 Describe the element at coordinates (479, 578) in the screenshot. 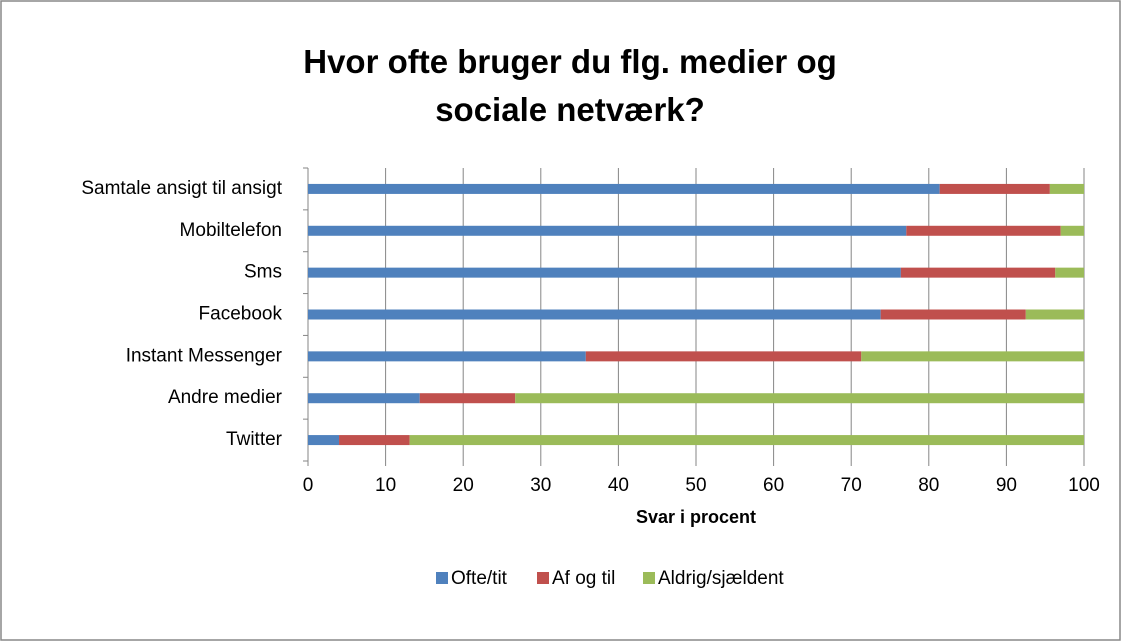

I see `legend-label: Ofte/tit` at that location.